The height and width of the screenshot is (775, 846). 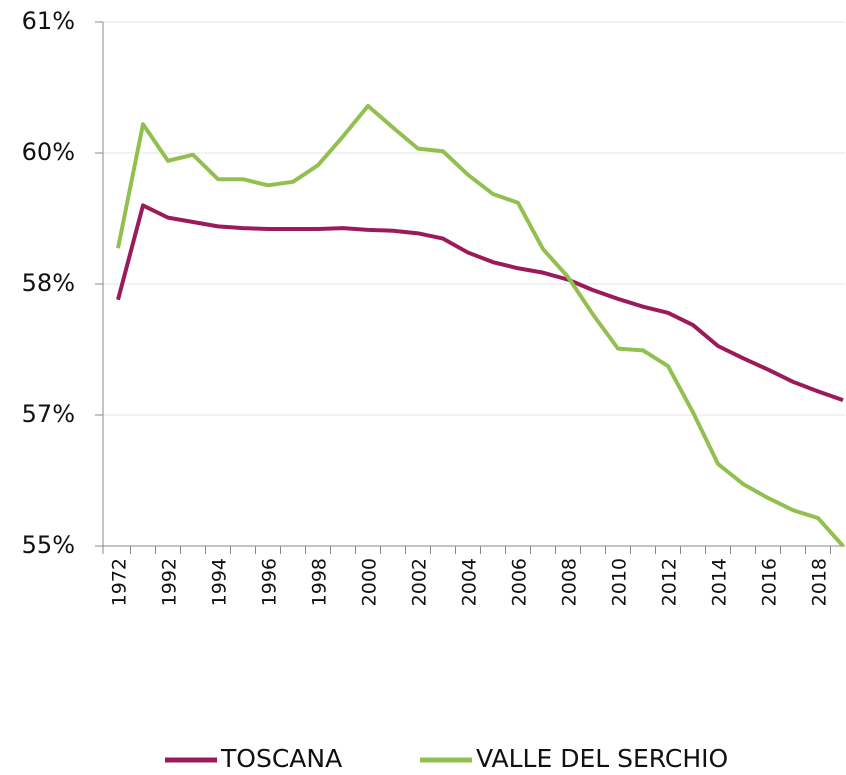 I want to click on y-tick-label: 55%, so click(x=48, y=545).